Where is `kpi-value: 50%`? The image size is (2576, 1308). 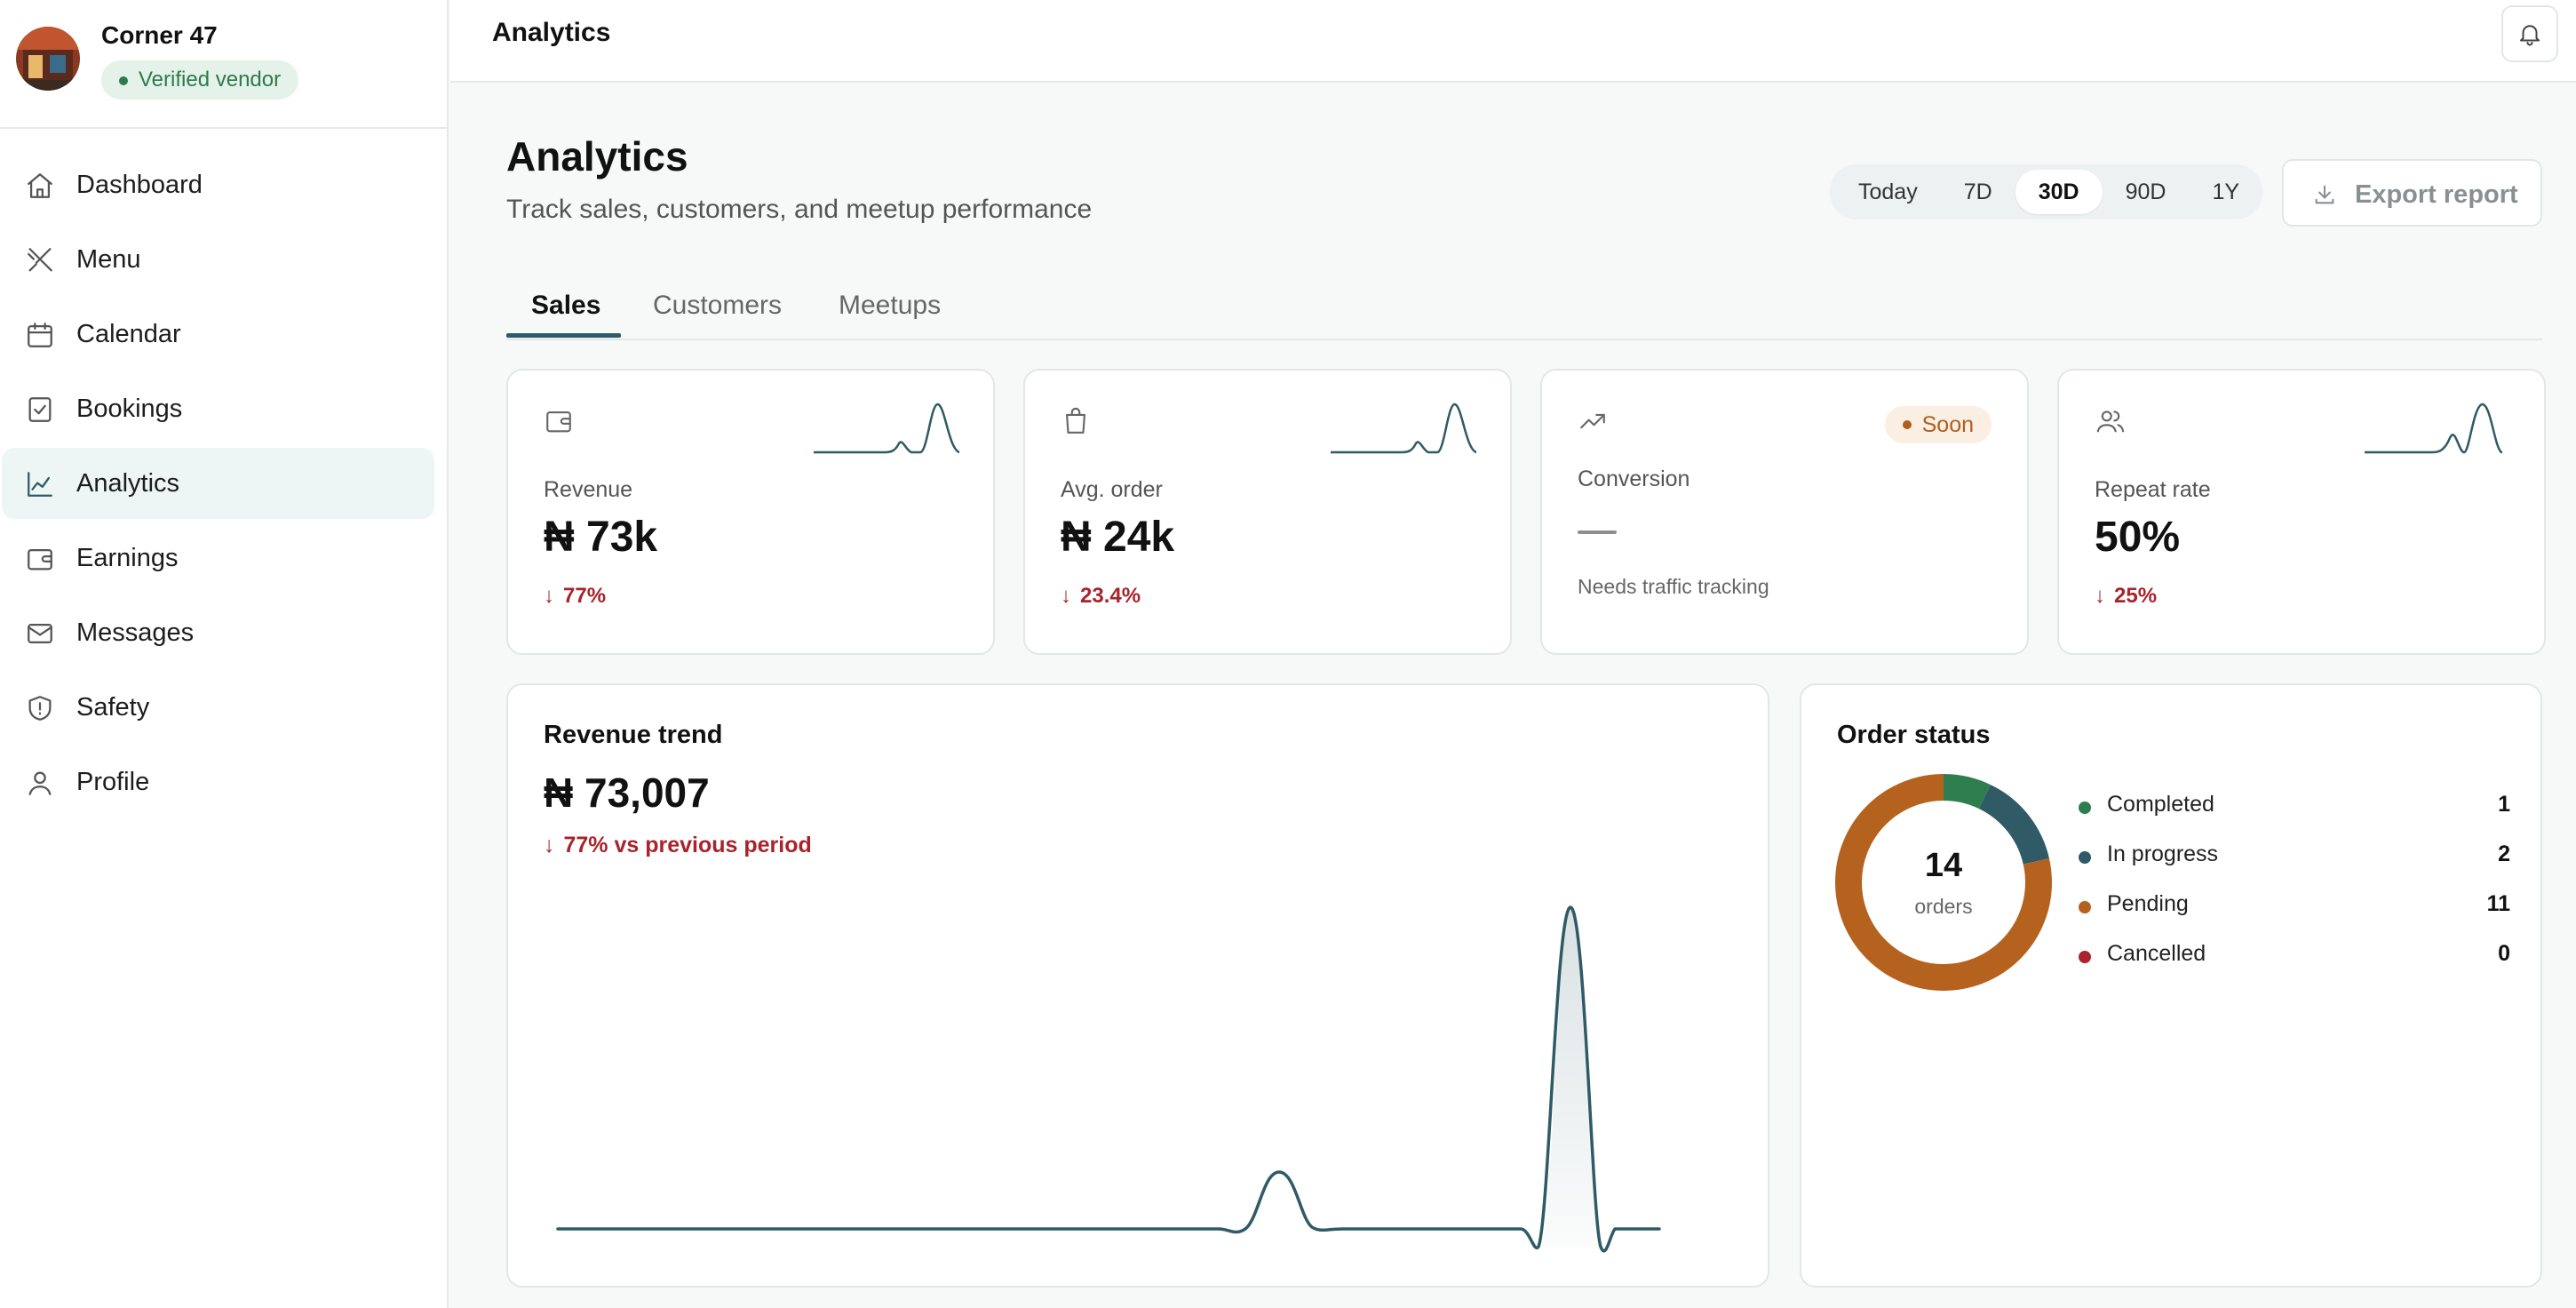
kpi-value: 50% is located at coordinates (2138, 537).